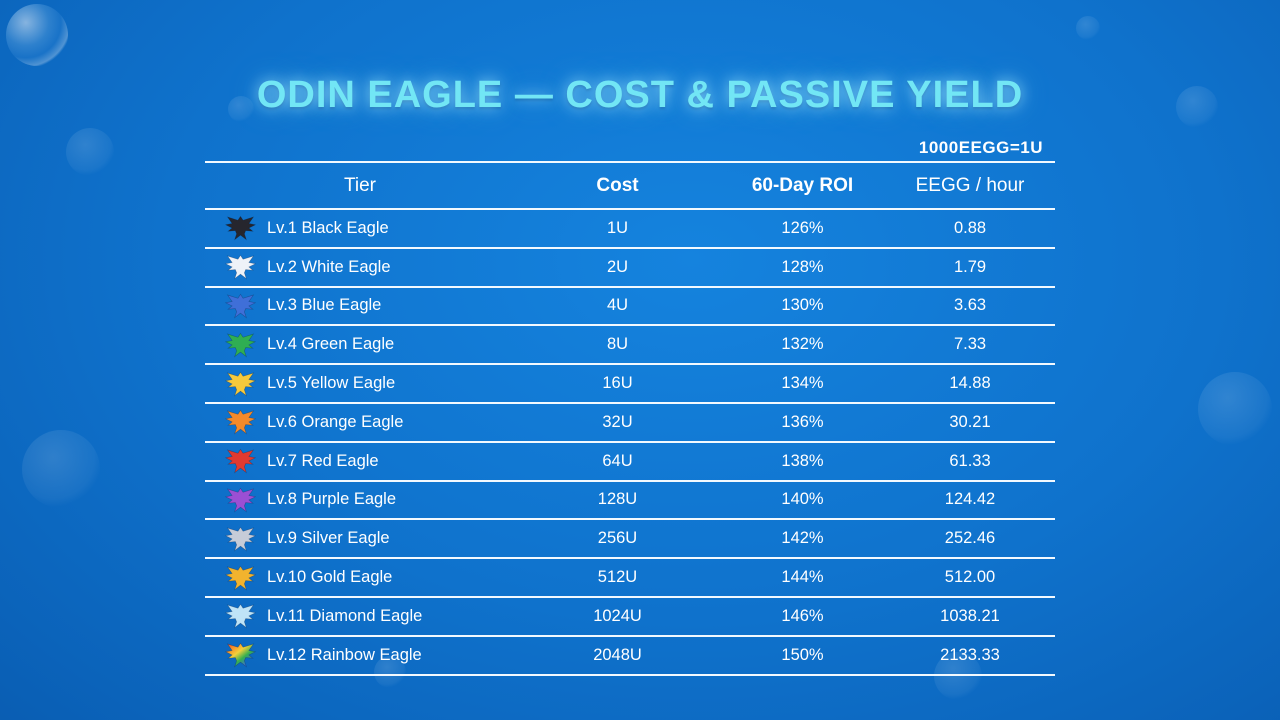 Image resolution: width=1280 pixels, height=720 pixels. What do you see at coordinates (970, 266) in the screenshot?
I see `eegg-value: 1.79` at bounding box center [970, 266].